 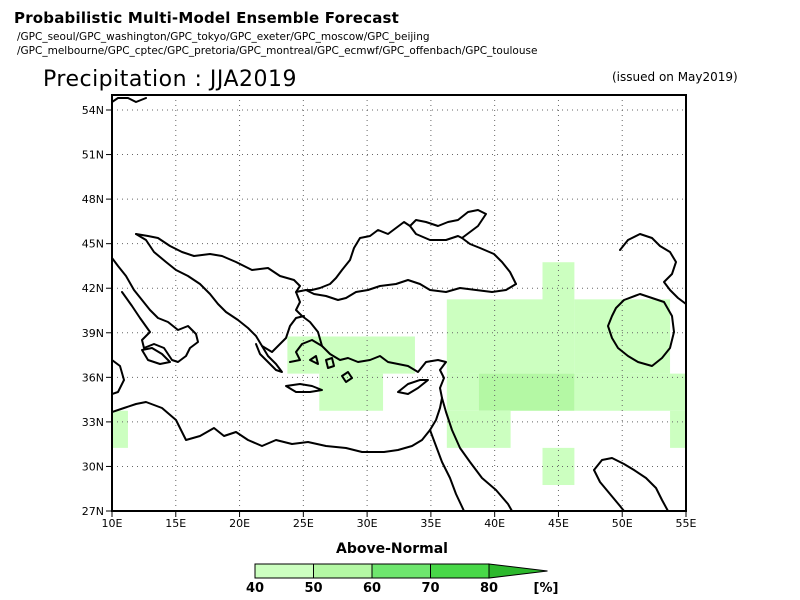 I want to click on lon-tick-label: 15E, so click(x=175, y=523).